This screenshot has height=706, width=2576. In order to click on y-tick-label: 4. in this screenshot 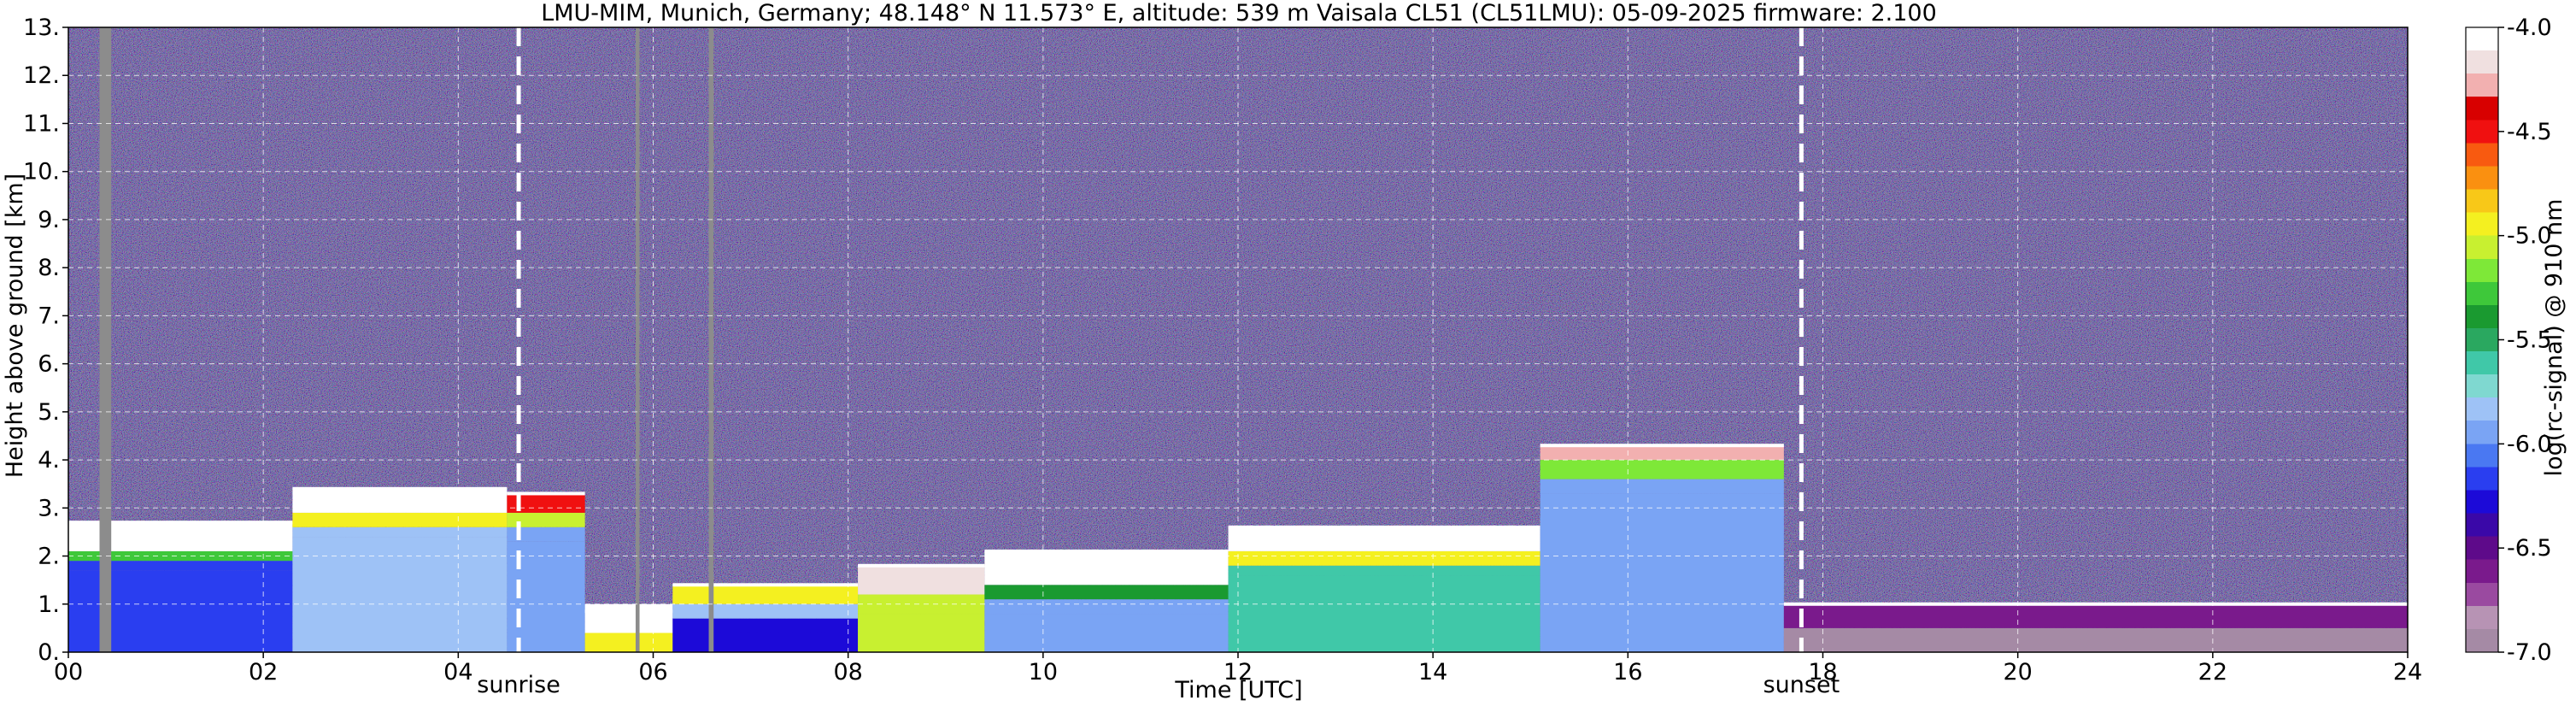, I will do `click(49, 460)`.